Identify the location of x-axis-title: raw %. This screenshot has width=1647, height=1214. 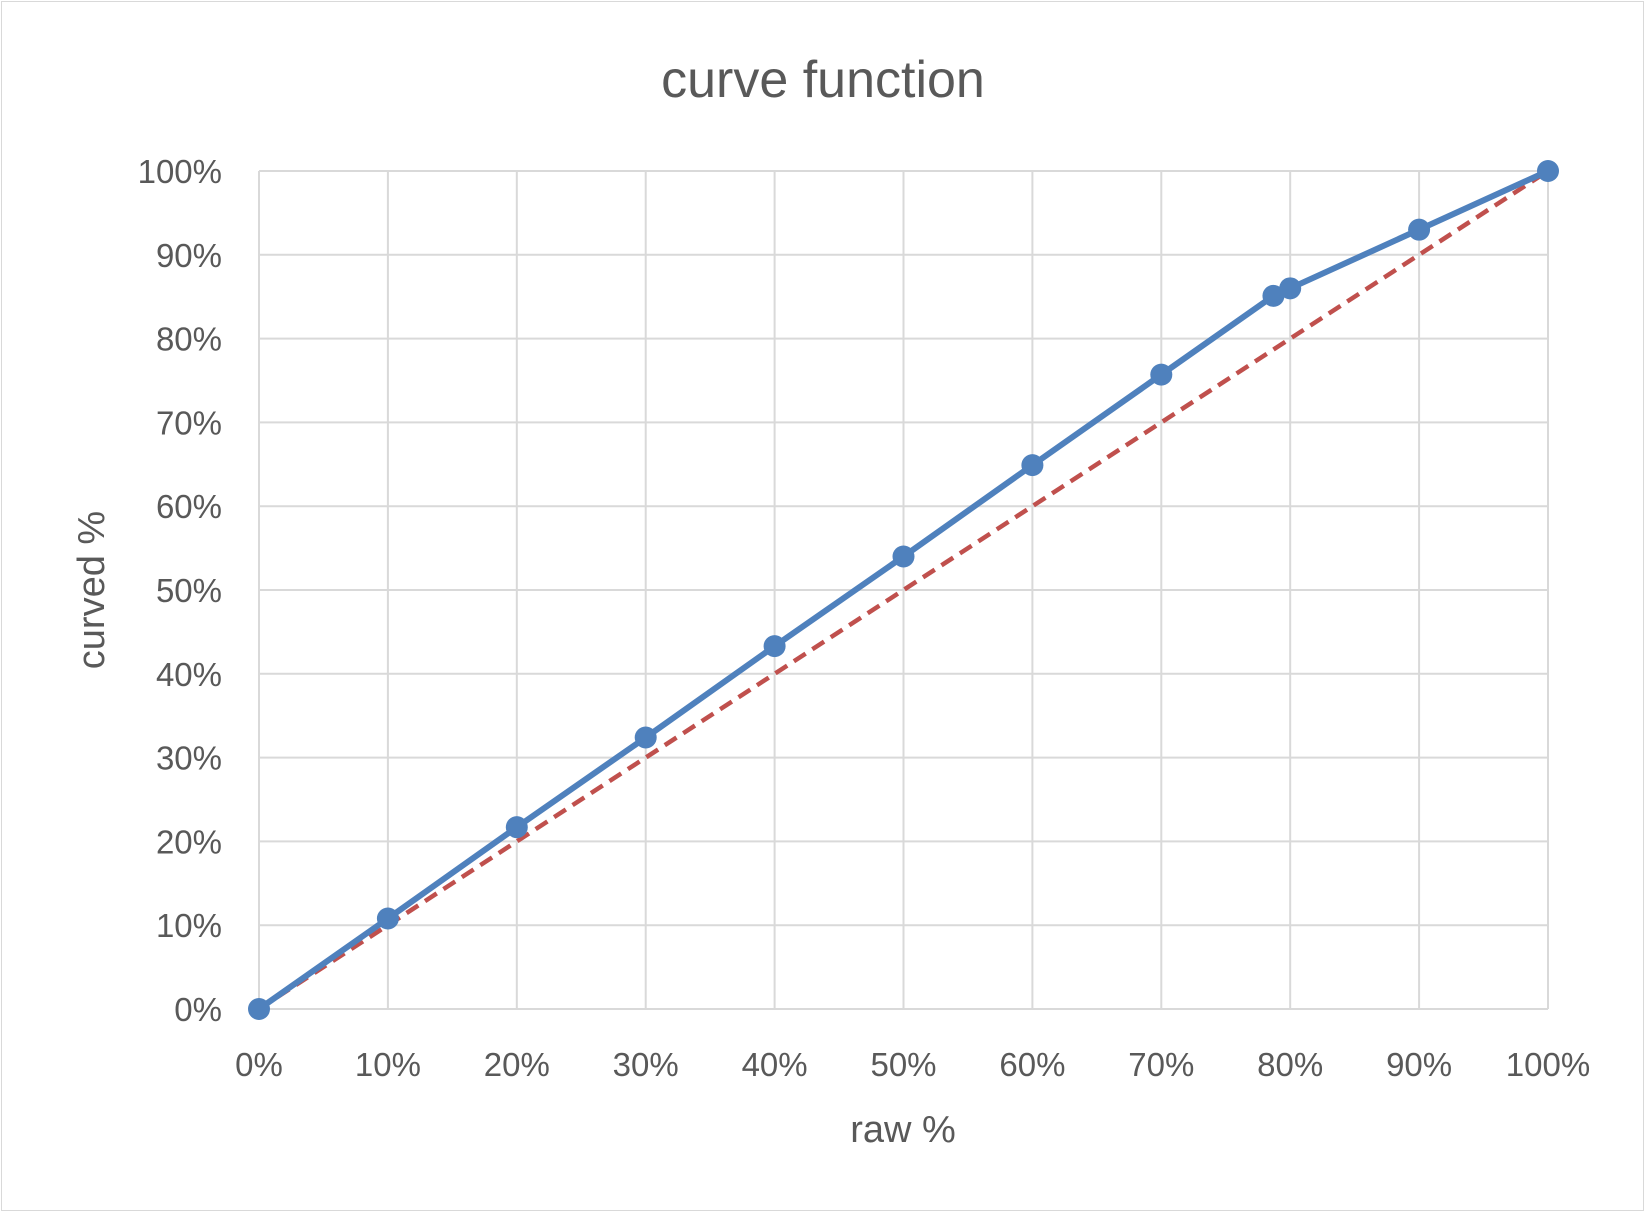
(903, 1130).